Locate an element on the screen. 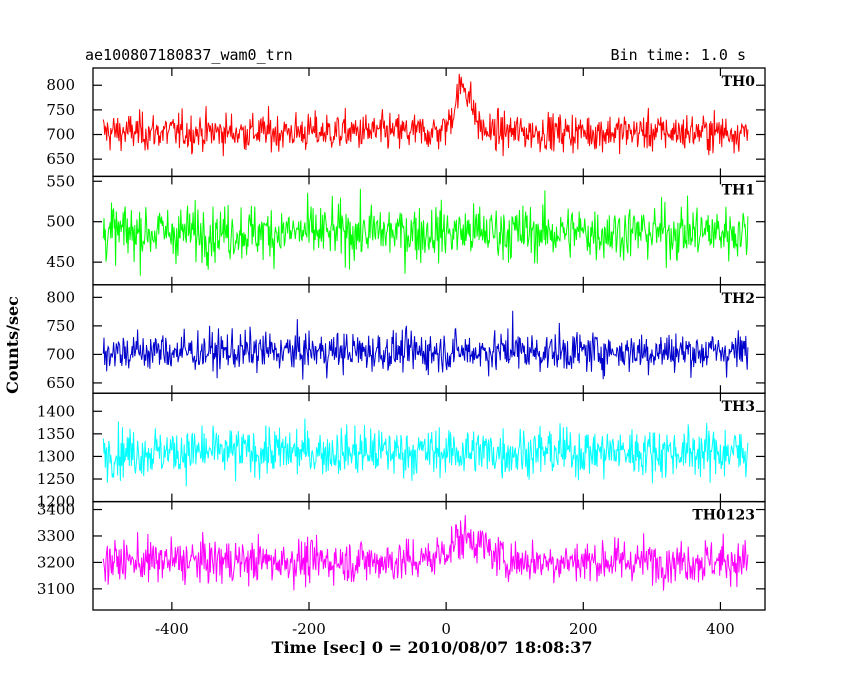 This screenshot has height=680, width=850. y-tick-label-th0-750: 750 is located at coordinates (60, 110).